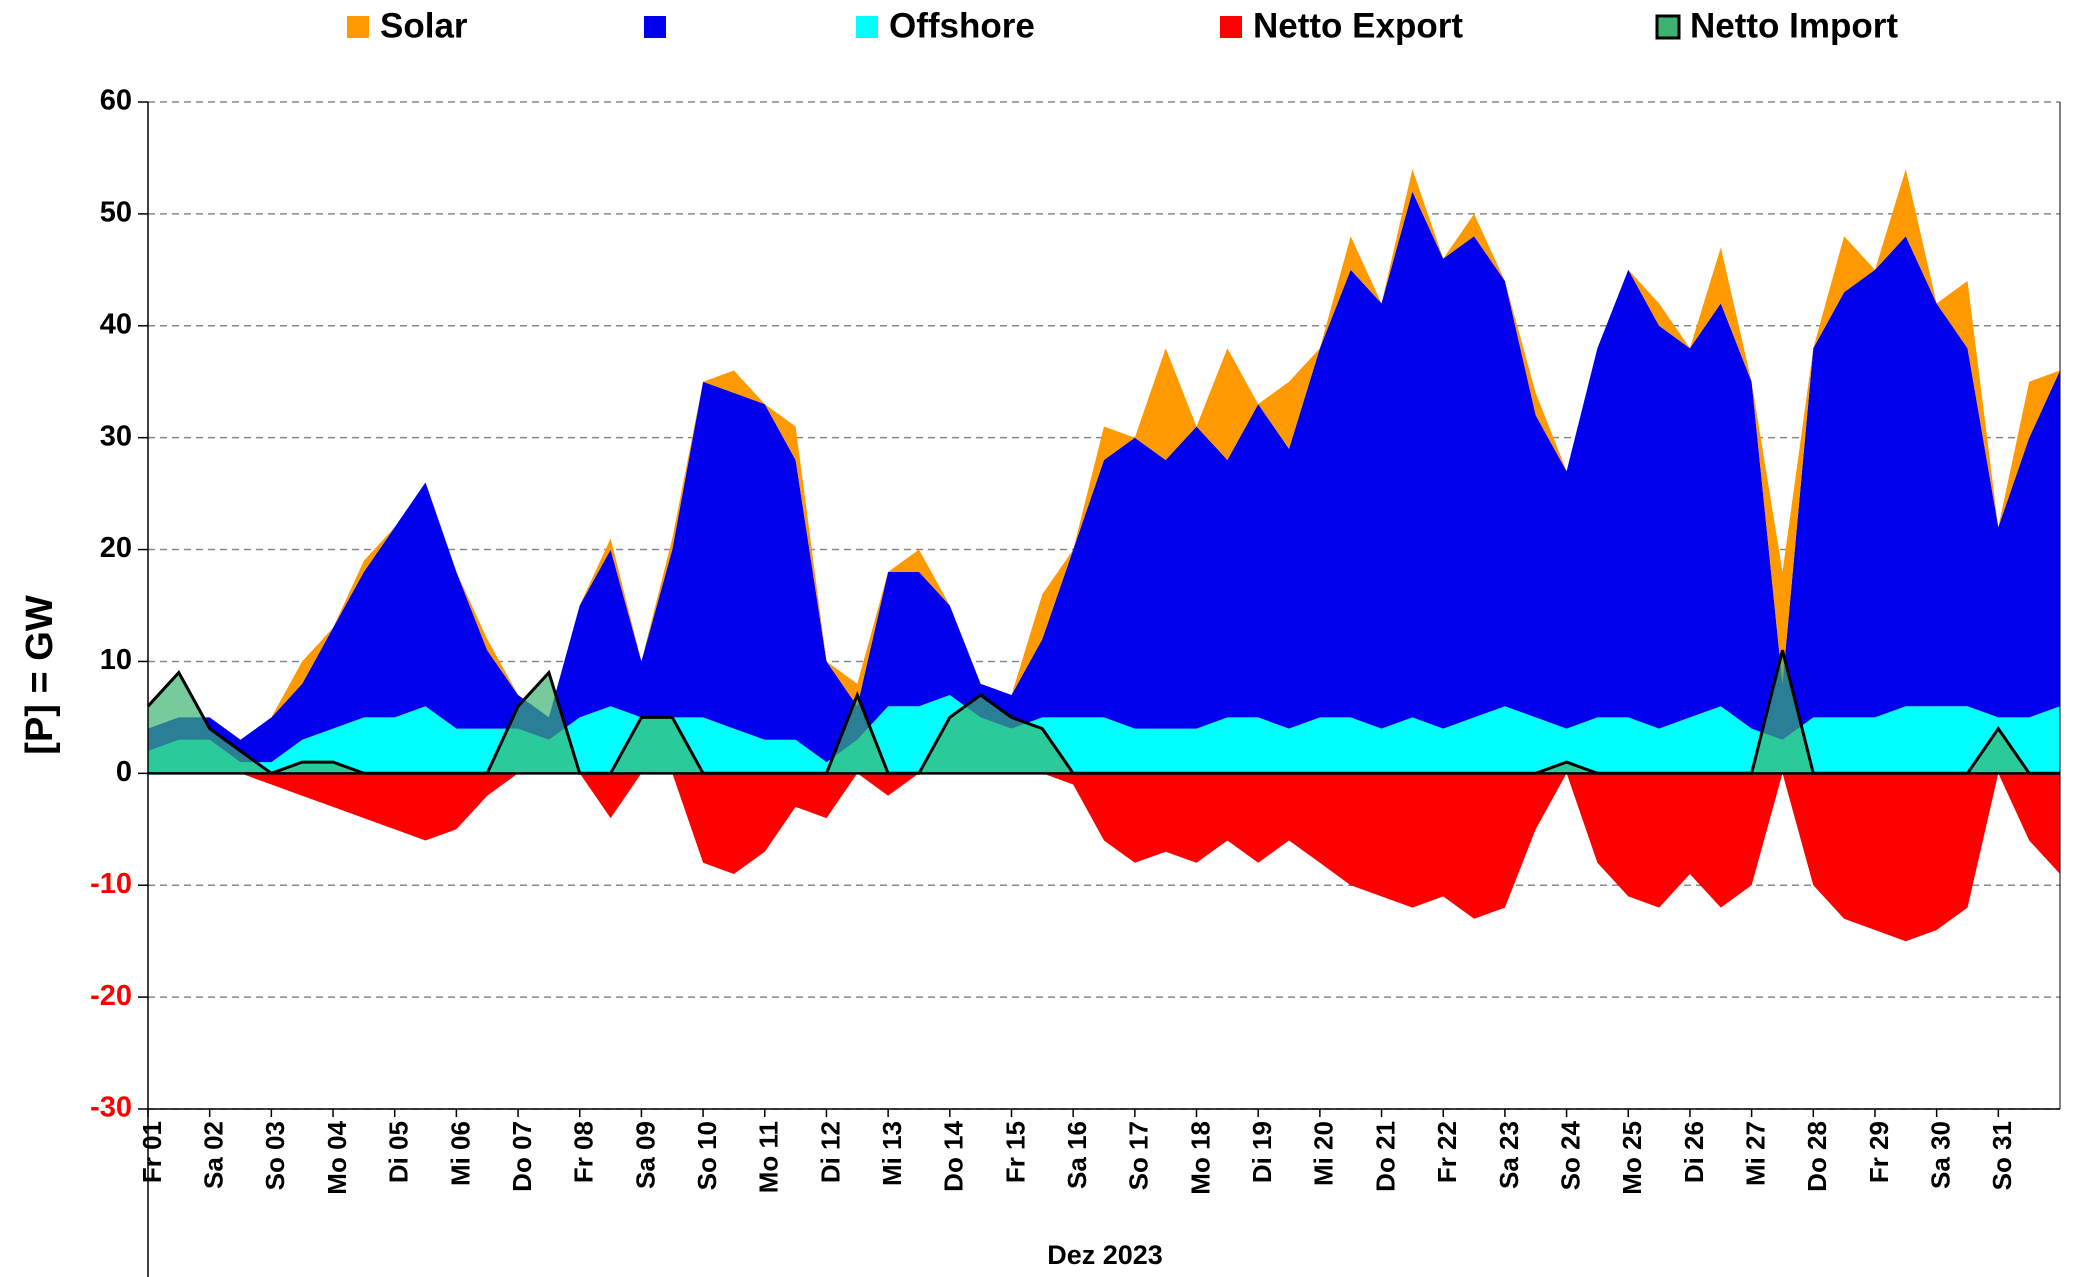 The width and height of the screenshot is (2075, 1277). Describe the element at coordinates (1105, 1255) in the screenshot. I see `x-axis-title: Dez 2023` at that location.